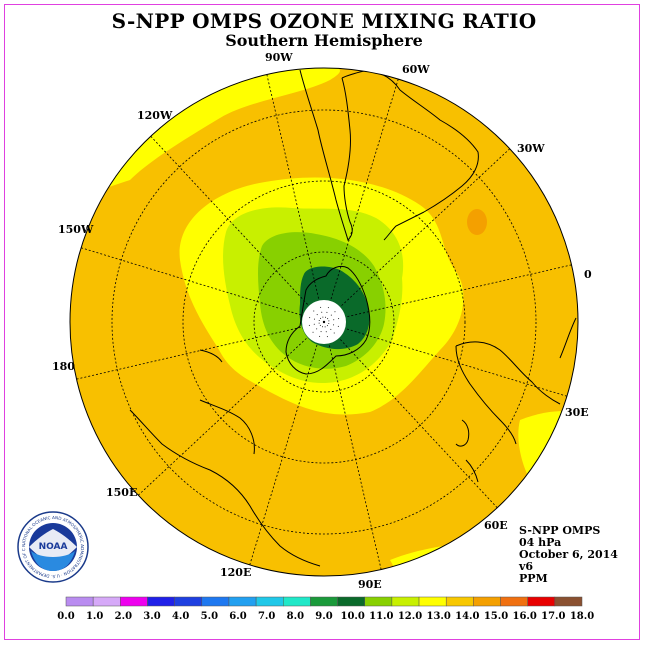  I want to click on ozone-patch, so click(477, 222).